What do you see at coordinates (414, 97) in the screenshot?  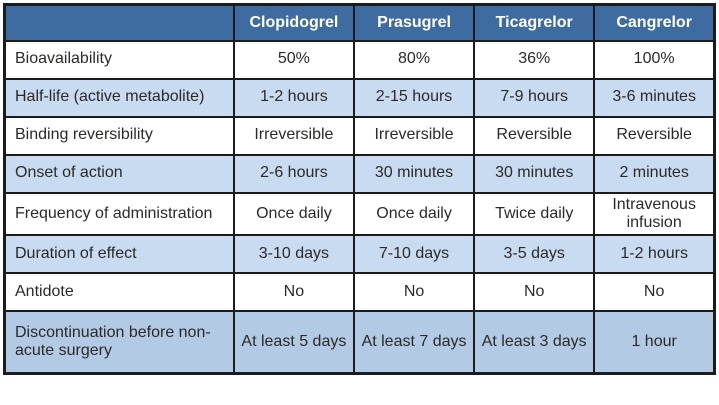 I see `cell-value: 2-15 hours` at bounding box center [414, 97].